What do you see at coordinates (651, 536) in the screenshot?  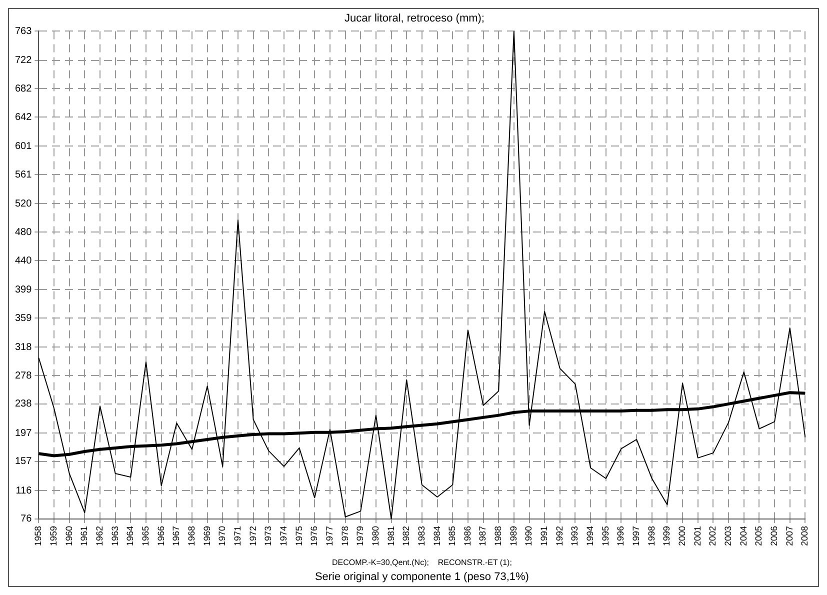 I see `x-tick-label: 1998` at bounding box center [651, 536].